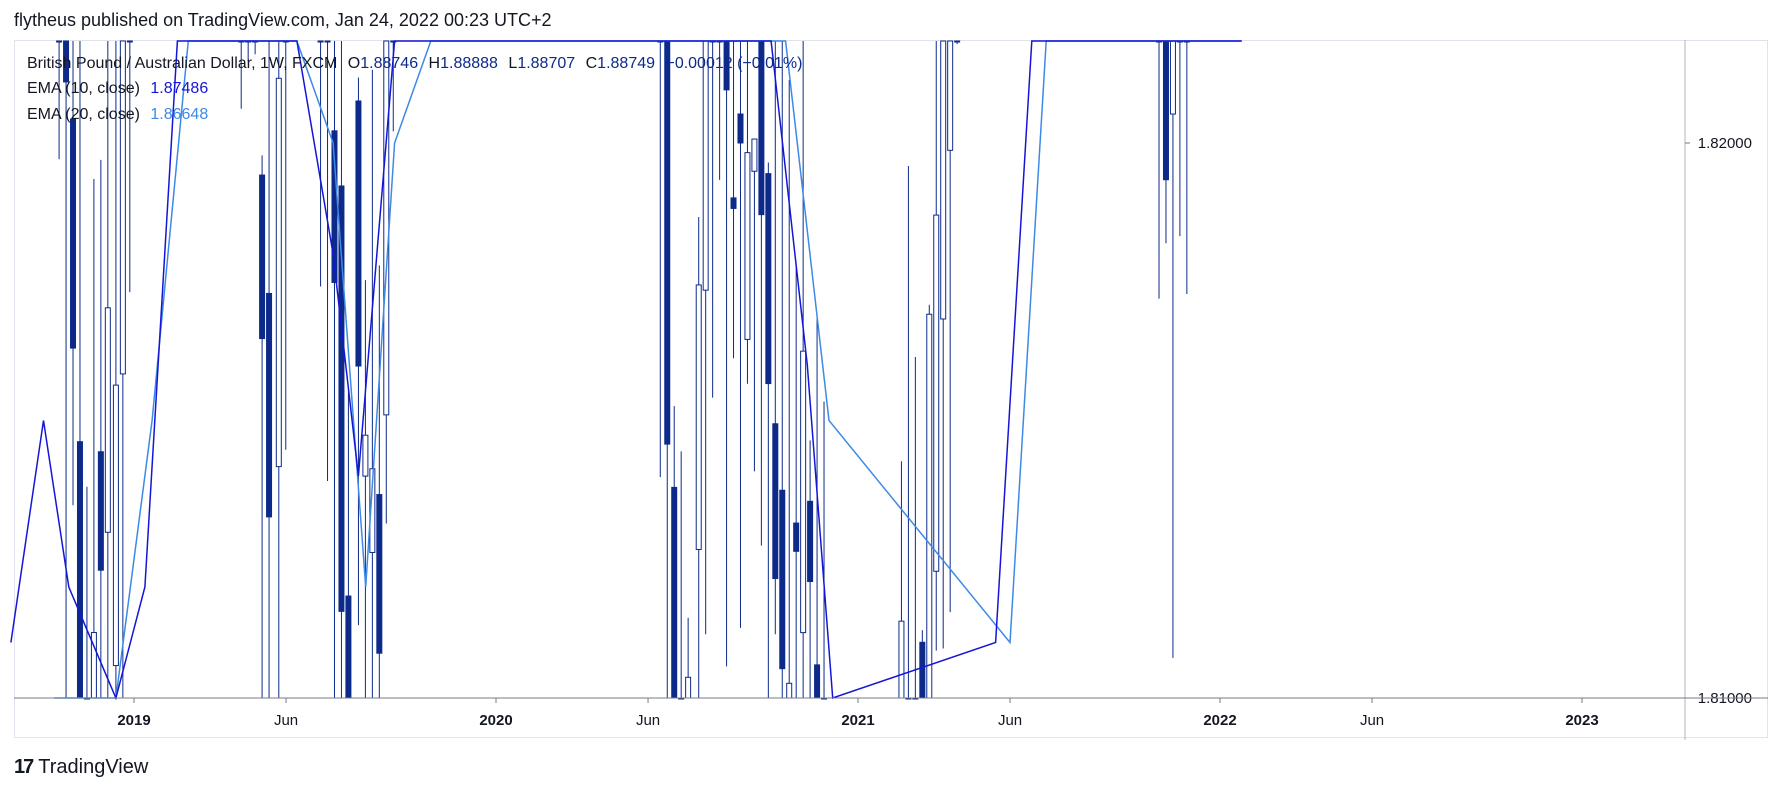 The image size is (1791, 793). I want to click on legend-ema10-row: EMA (10, close) 1.87486, so click(120, 89).